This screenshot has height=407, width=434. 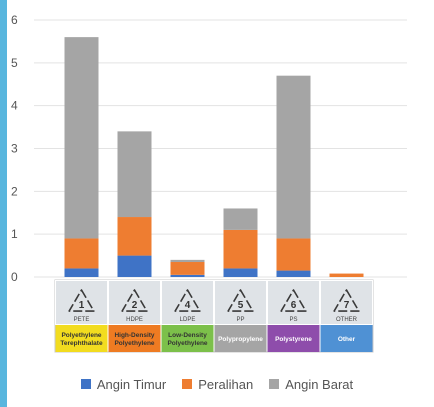 I want to click on plastic-name-label: Polystyrene, so click(x=293, y=339).